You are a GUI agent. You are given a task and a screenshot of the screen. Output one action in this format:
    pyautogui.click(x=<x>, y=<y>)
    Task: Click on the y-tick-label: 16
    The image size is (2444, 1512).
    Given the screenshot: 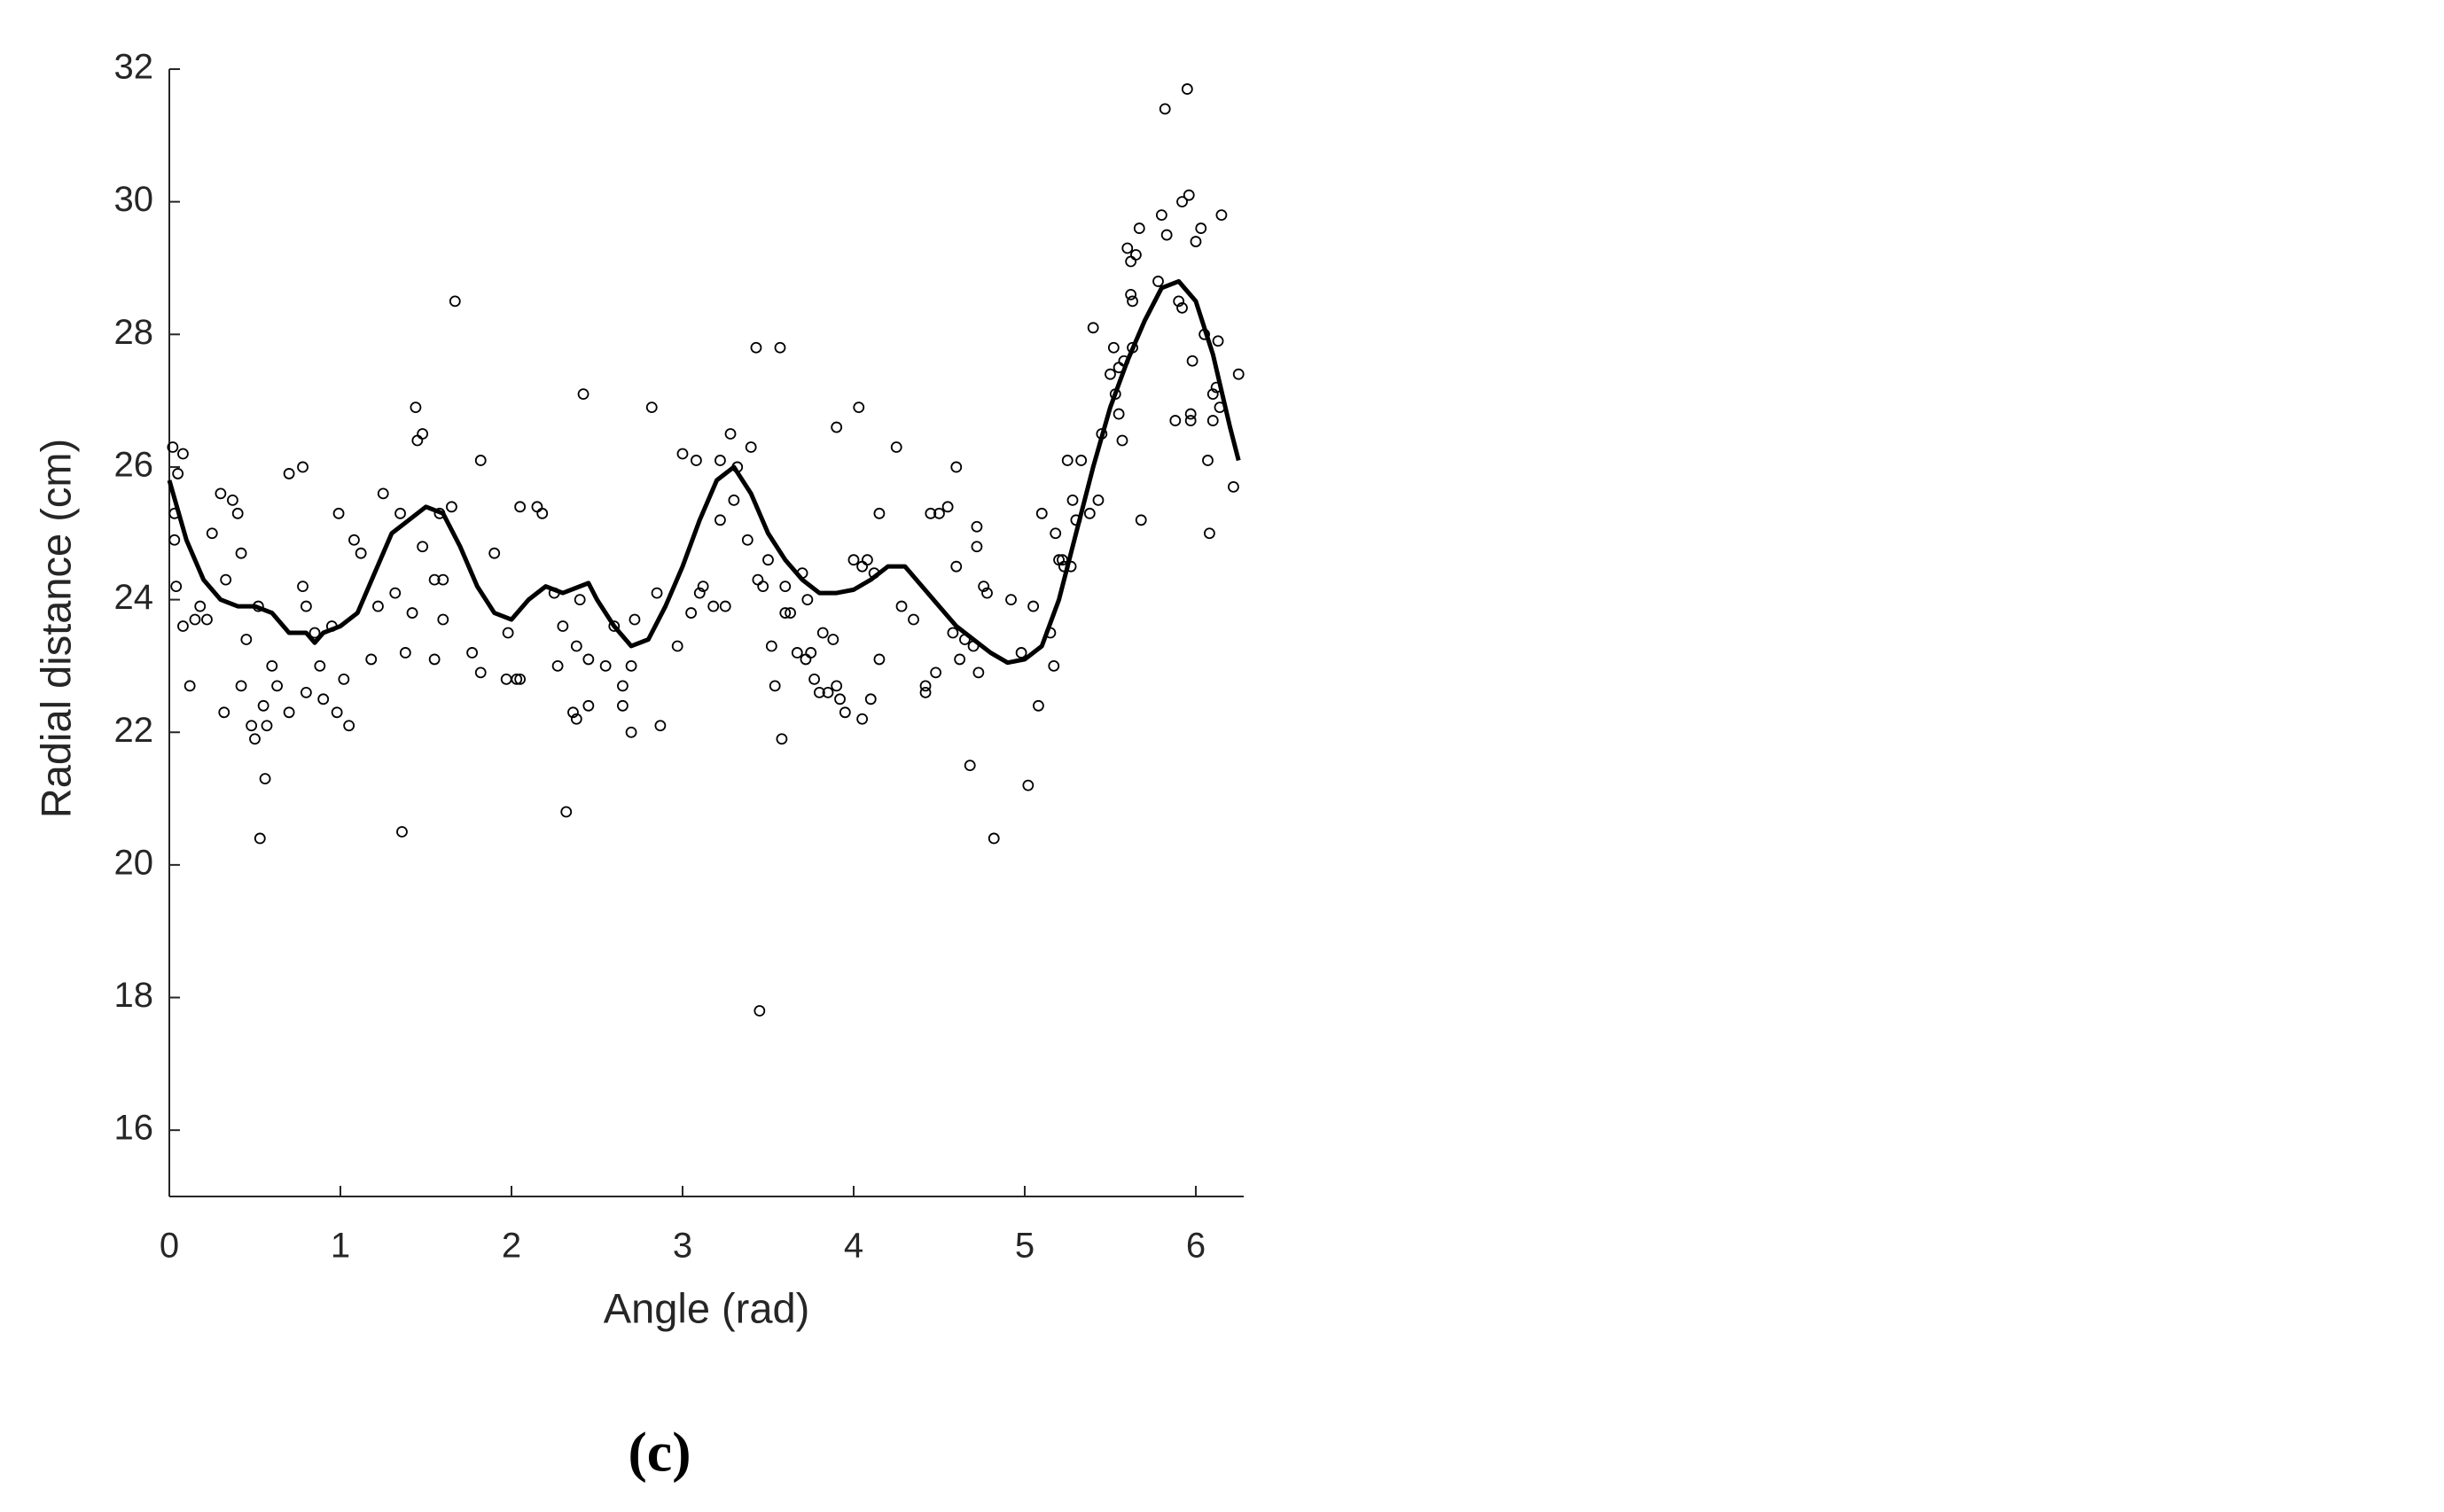 What is the action you would take?
    pyautogui.click(x=134, y=1128)
    